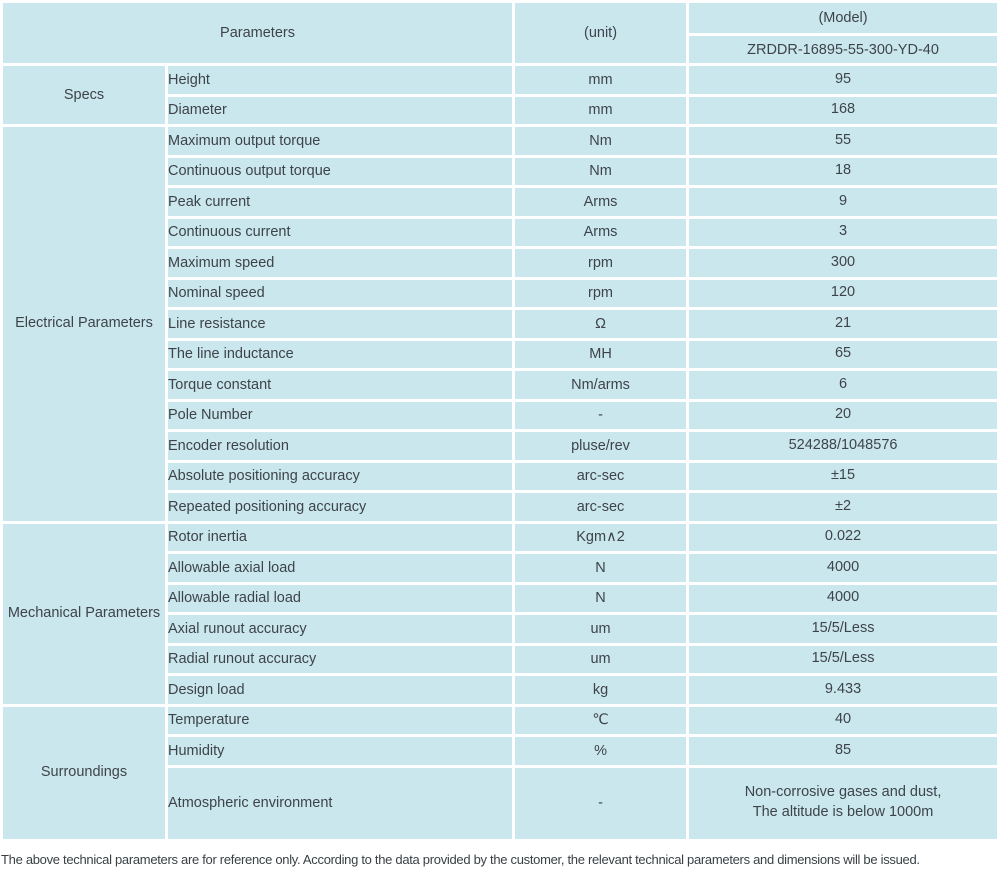 The image size is (1000, 880). Describe the element at coordinates (601, 720) in the screenshot. I see `unit-cell: ℃` at that location.